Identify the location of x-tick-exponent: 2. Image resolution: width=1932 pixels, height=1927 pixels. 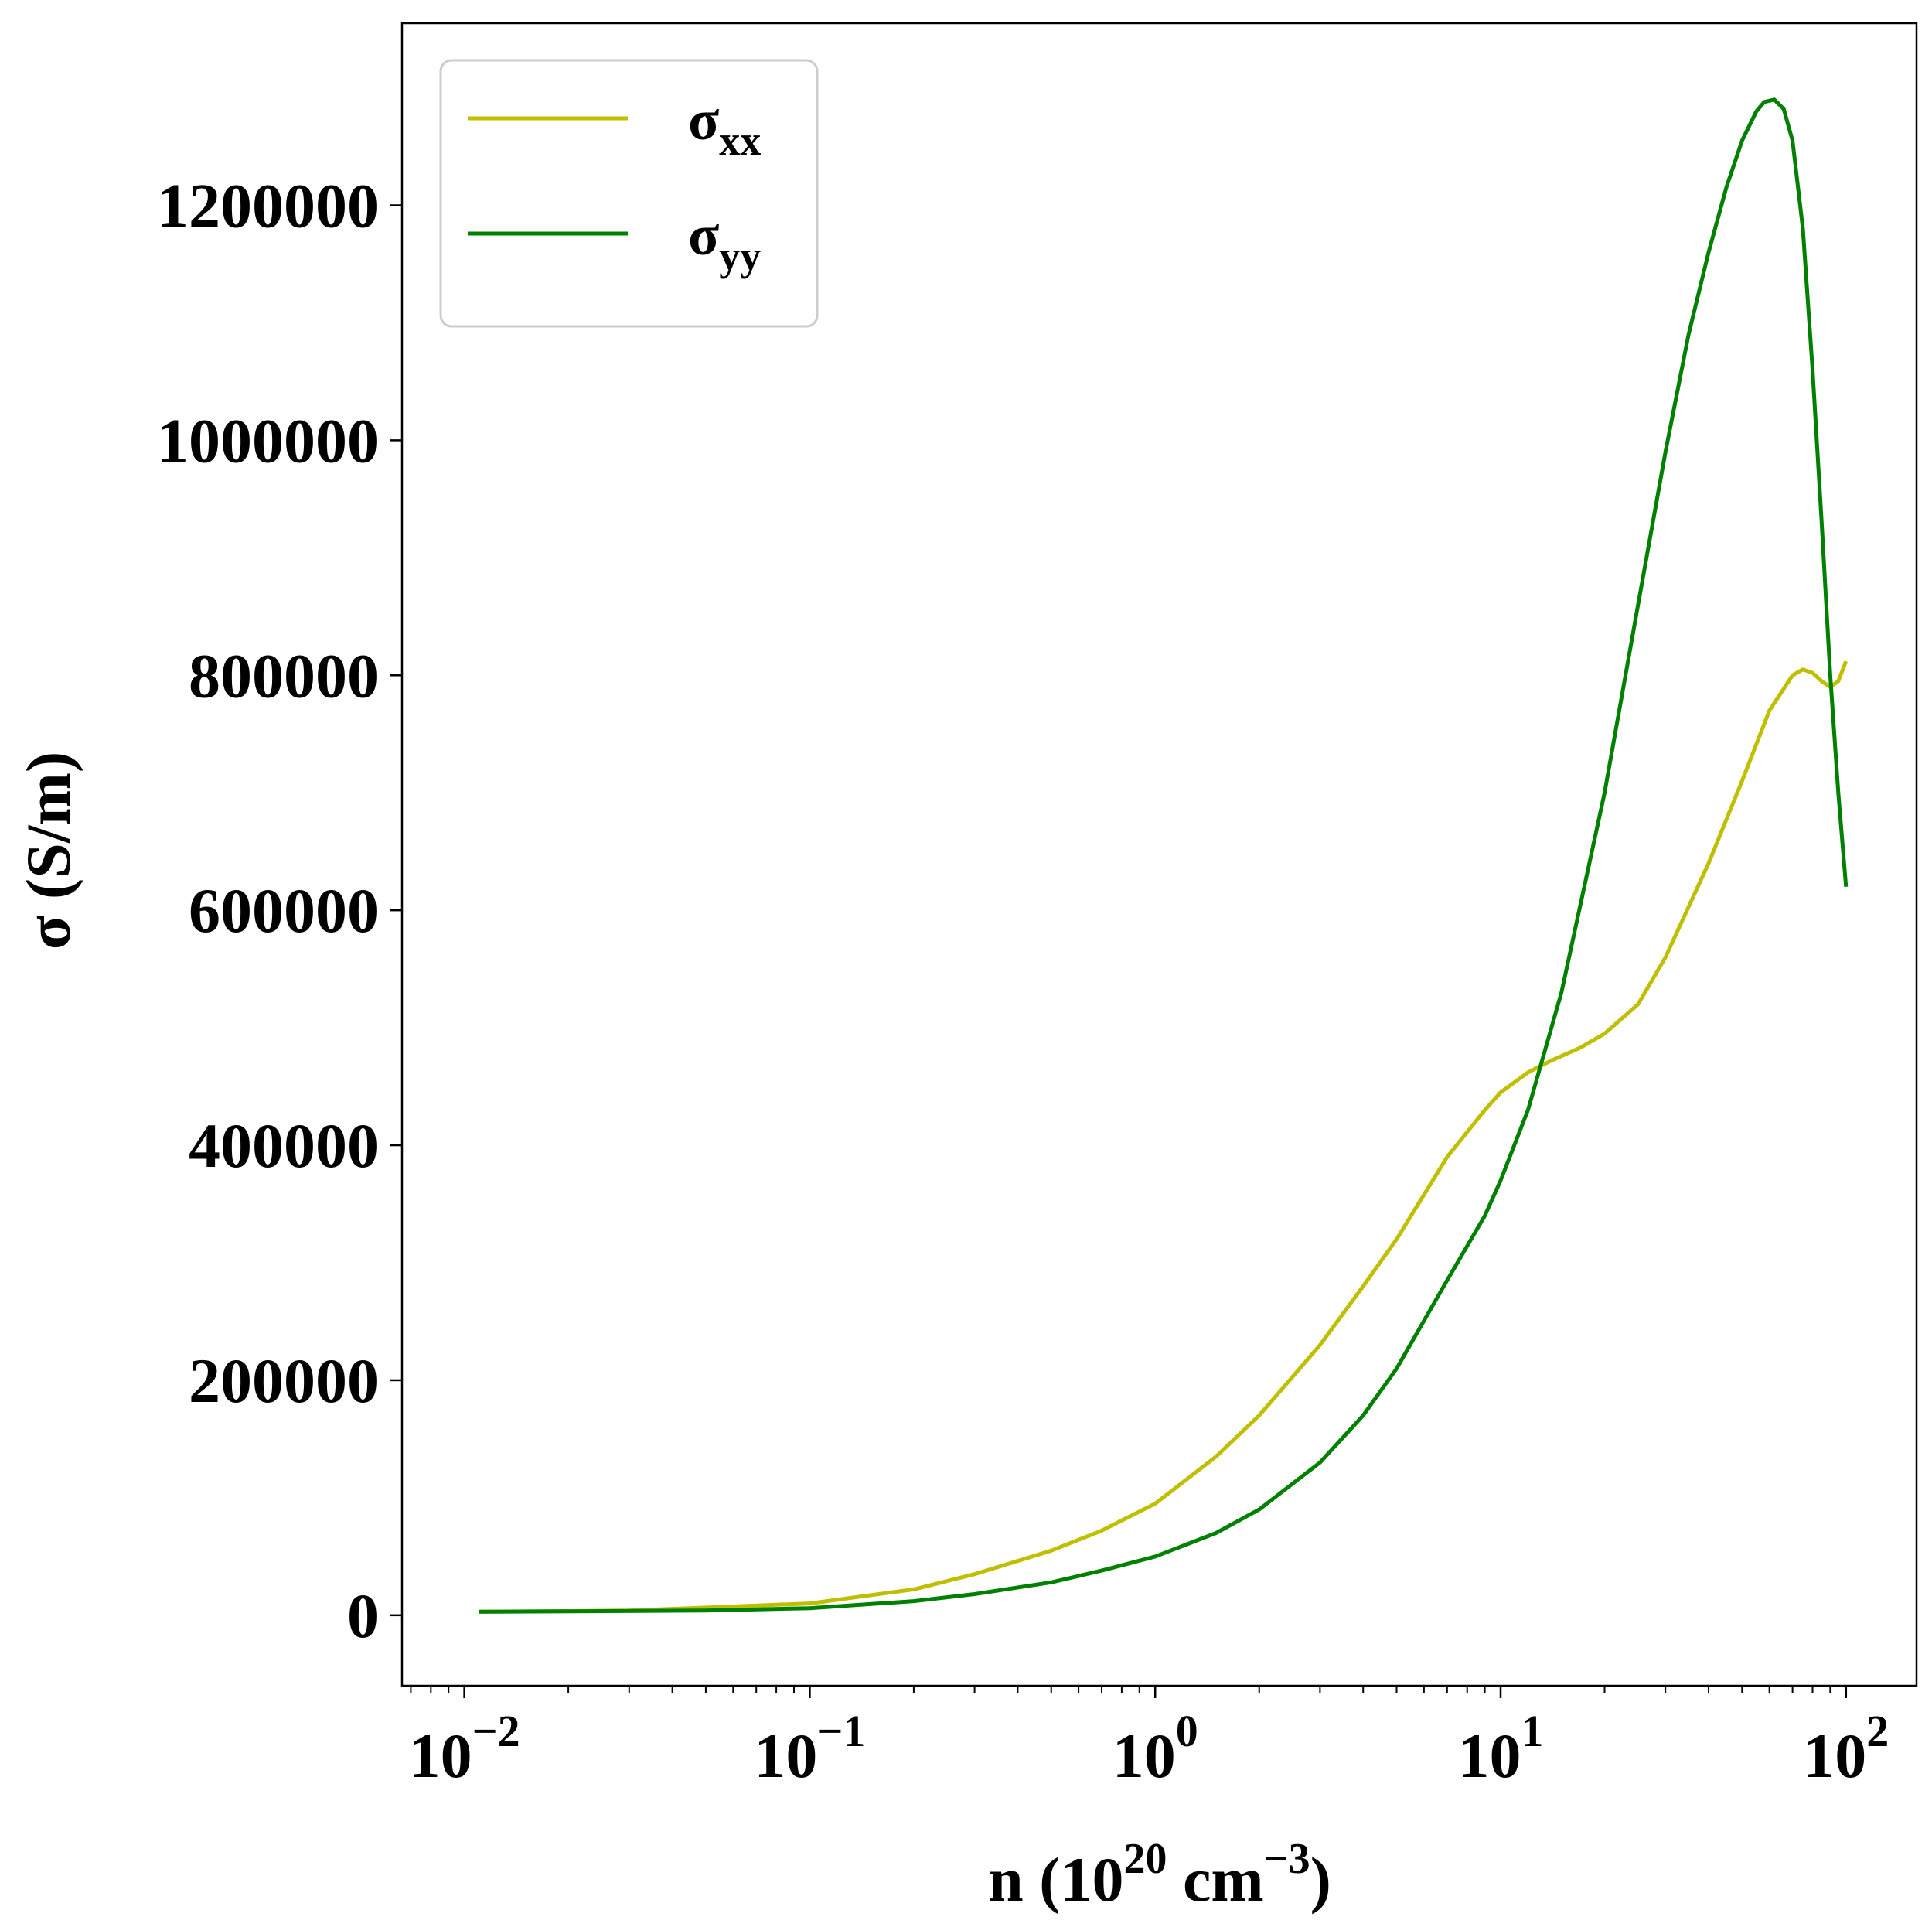
(1877, 1731).